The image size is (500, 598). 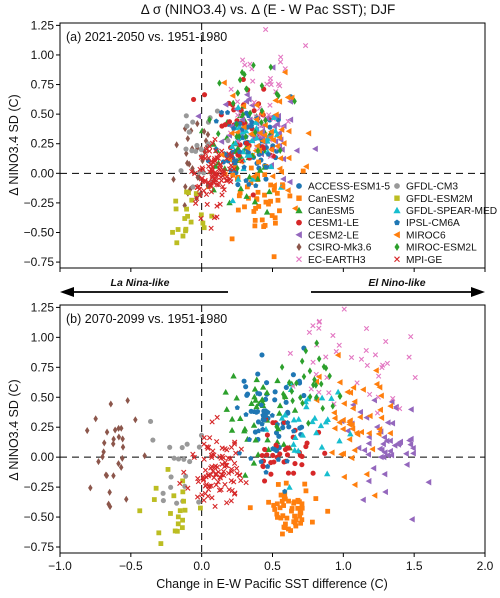 I want to click on y-tick-label: 0.25, so click(x=43, y=144).